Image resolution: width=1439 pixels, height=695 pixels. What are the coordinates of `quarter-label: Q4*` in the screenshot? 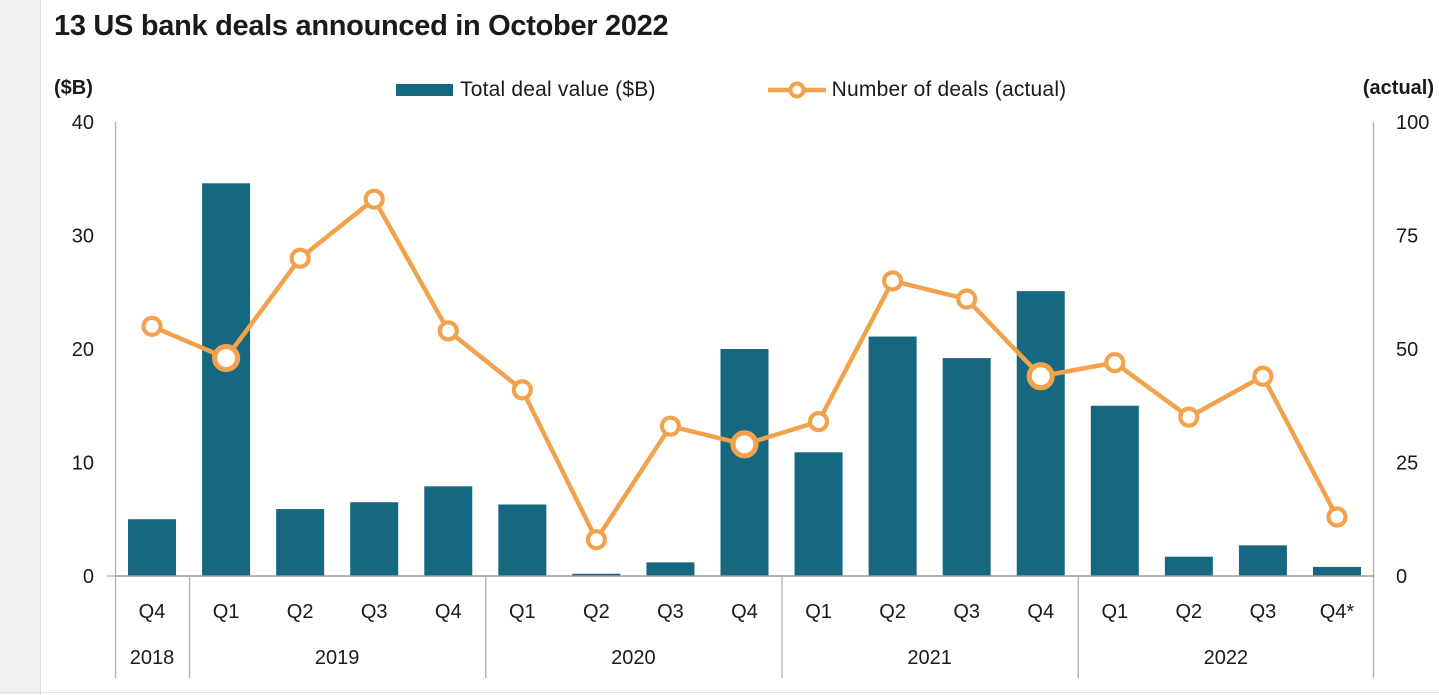 It's located at (1337, 612).